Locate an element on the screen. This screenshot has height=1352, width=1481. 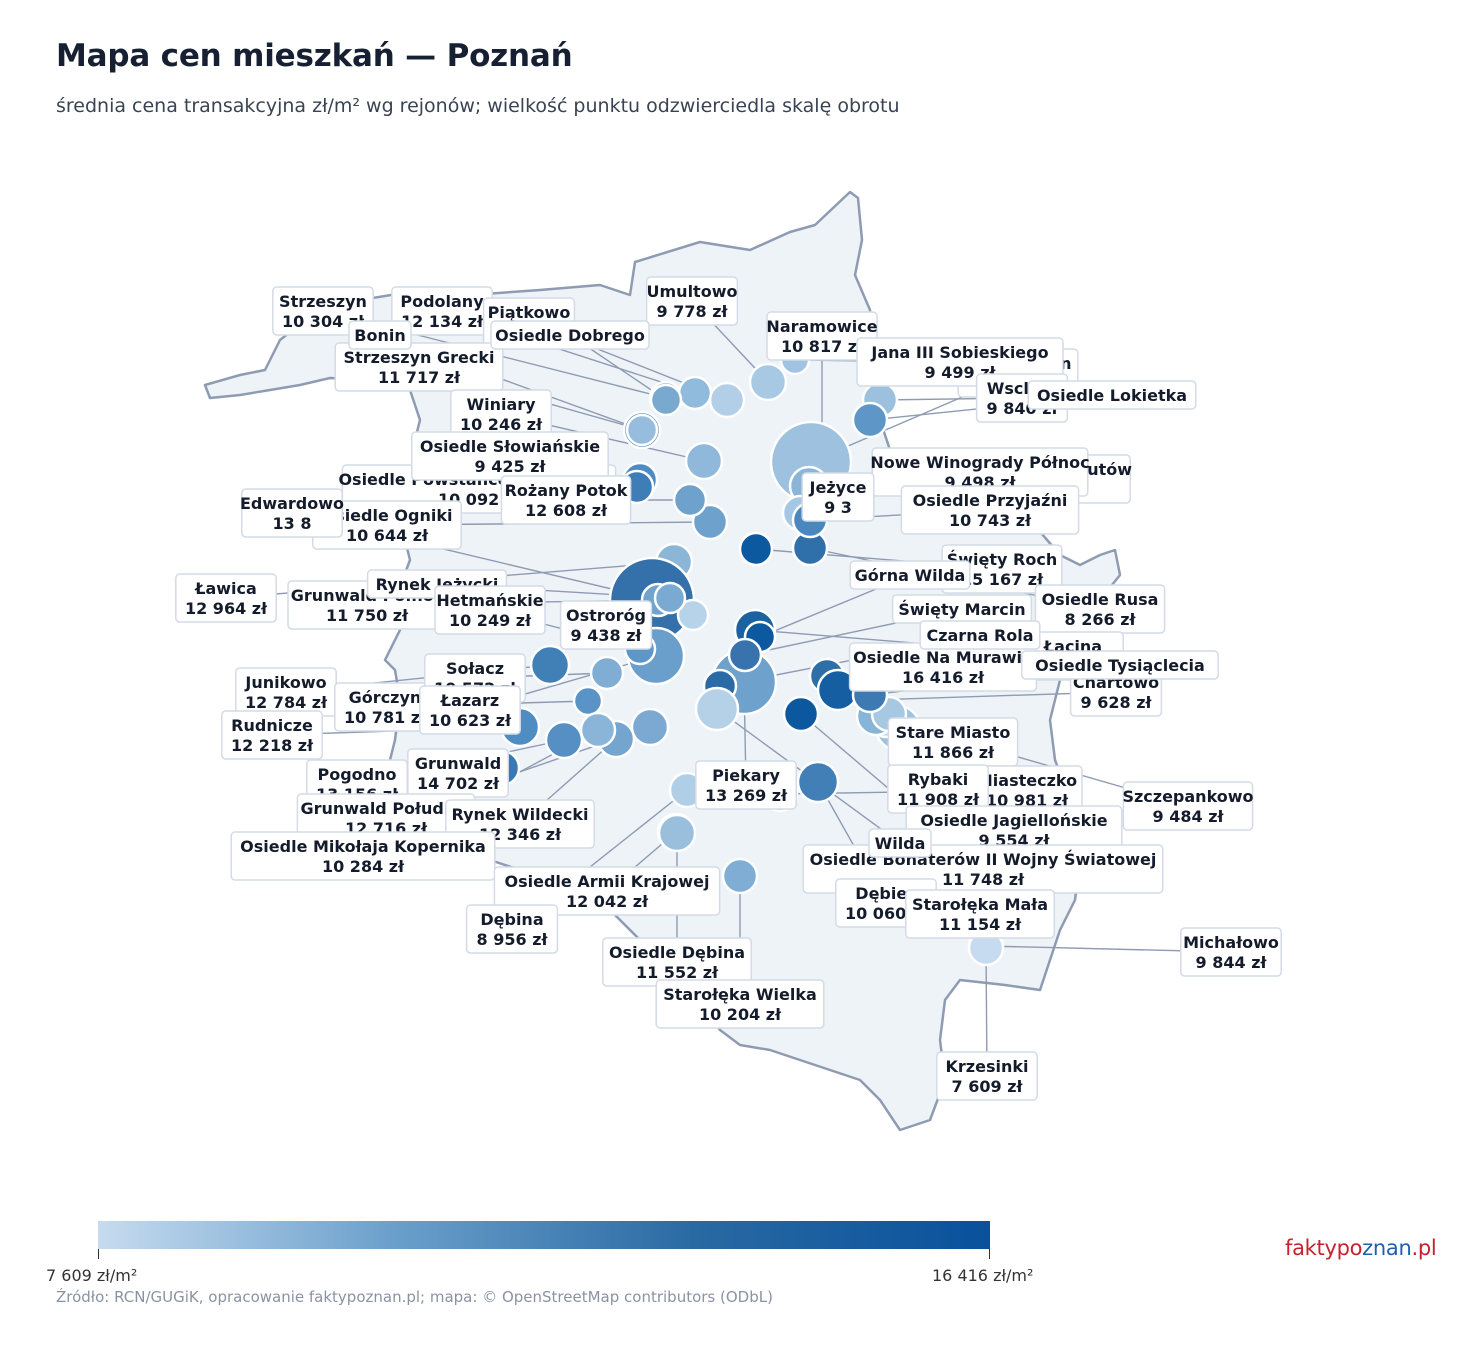
district-name: Edwardowo is located at coordinates (292, 503).